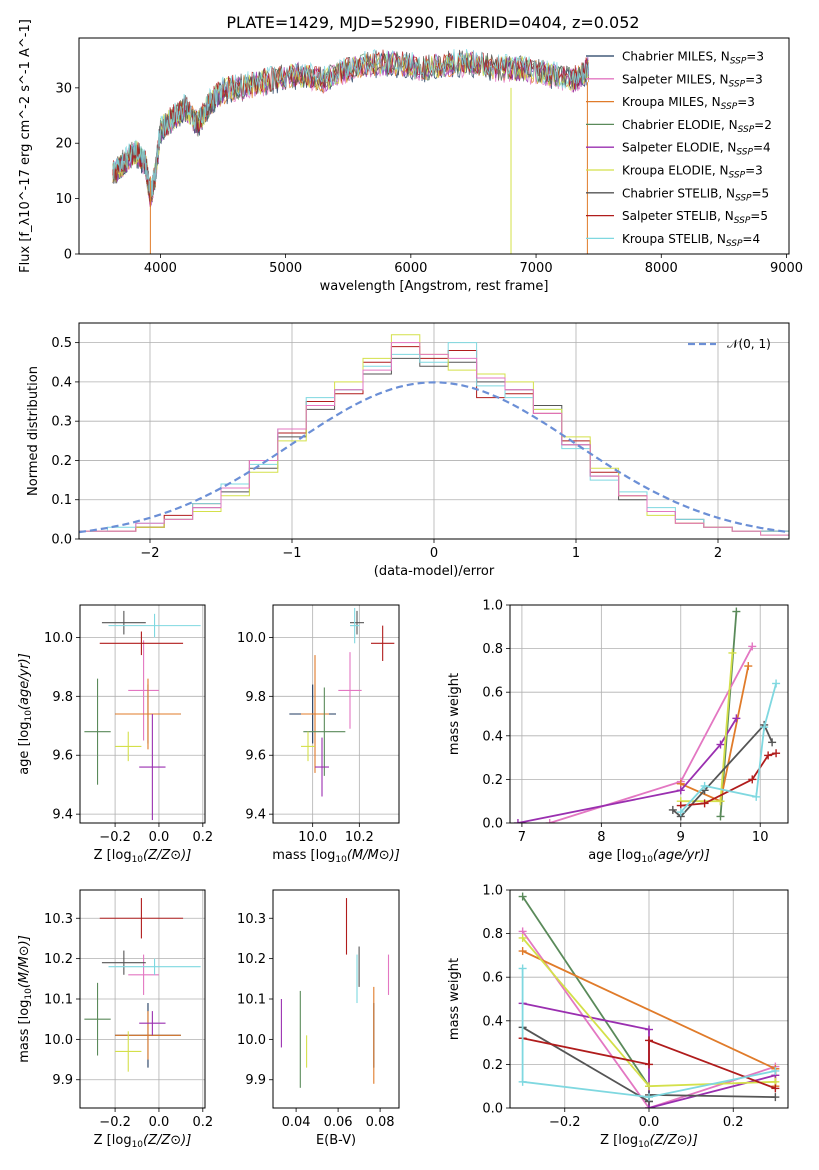 Image resolution: width=819 pixels, height=1170 pixels. Describe the element at coordinates (350, 124) in the screenshot. I see `spectrum-series-line` at that location.